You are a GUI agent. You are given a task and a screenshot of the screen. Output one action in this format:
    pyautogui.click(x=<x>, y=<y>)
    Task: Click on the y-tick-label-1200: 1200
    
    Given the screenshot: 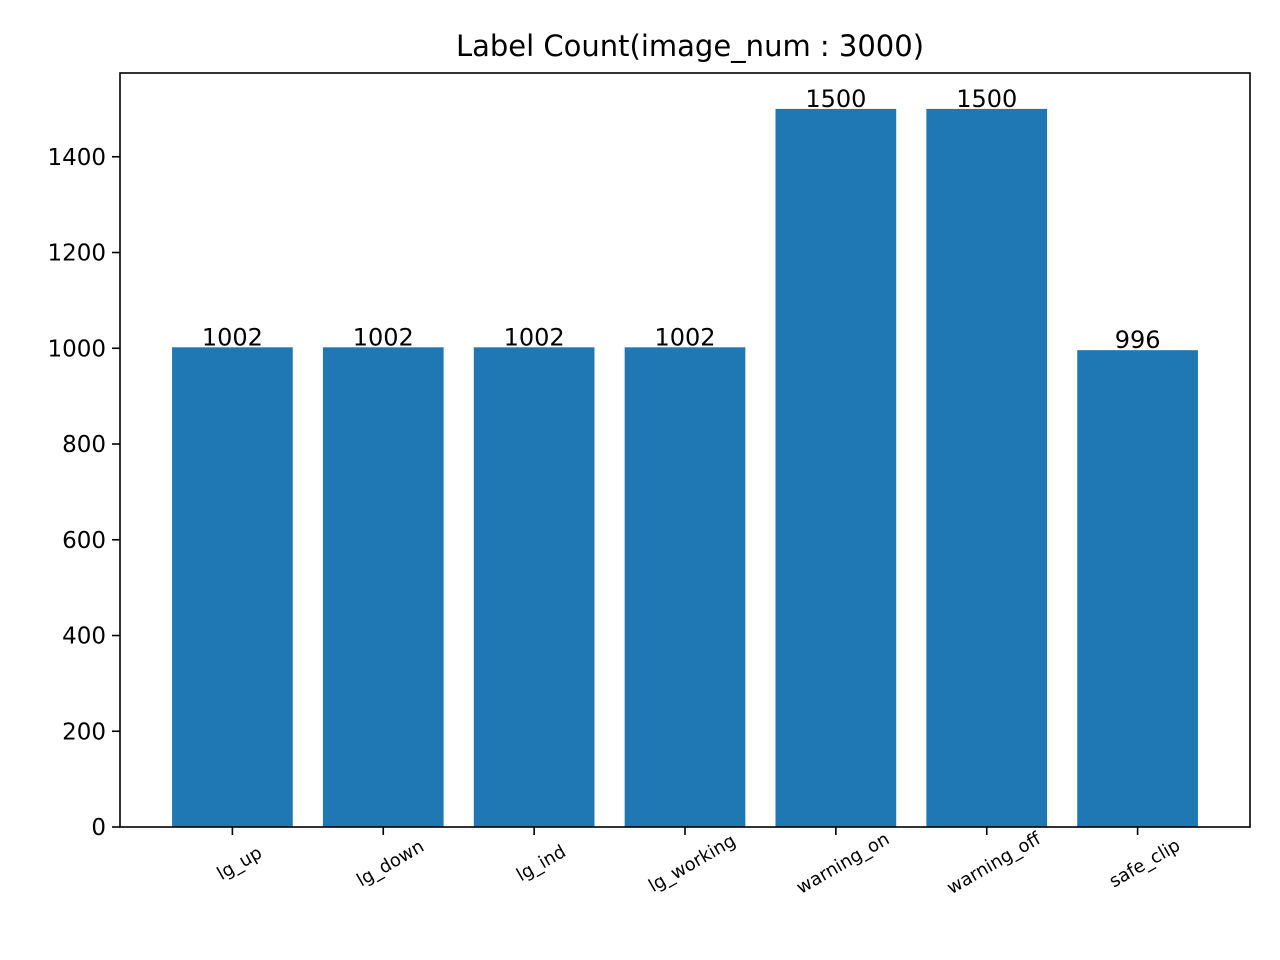 What is the action you would take?
    pyautogui.click(x=76, y=254)
    